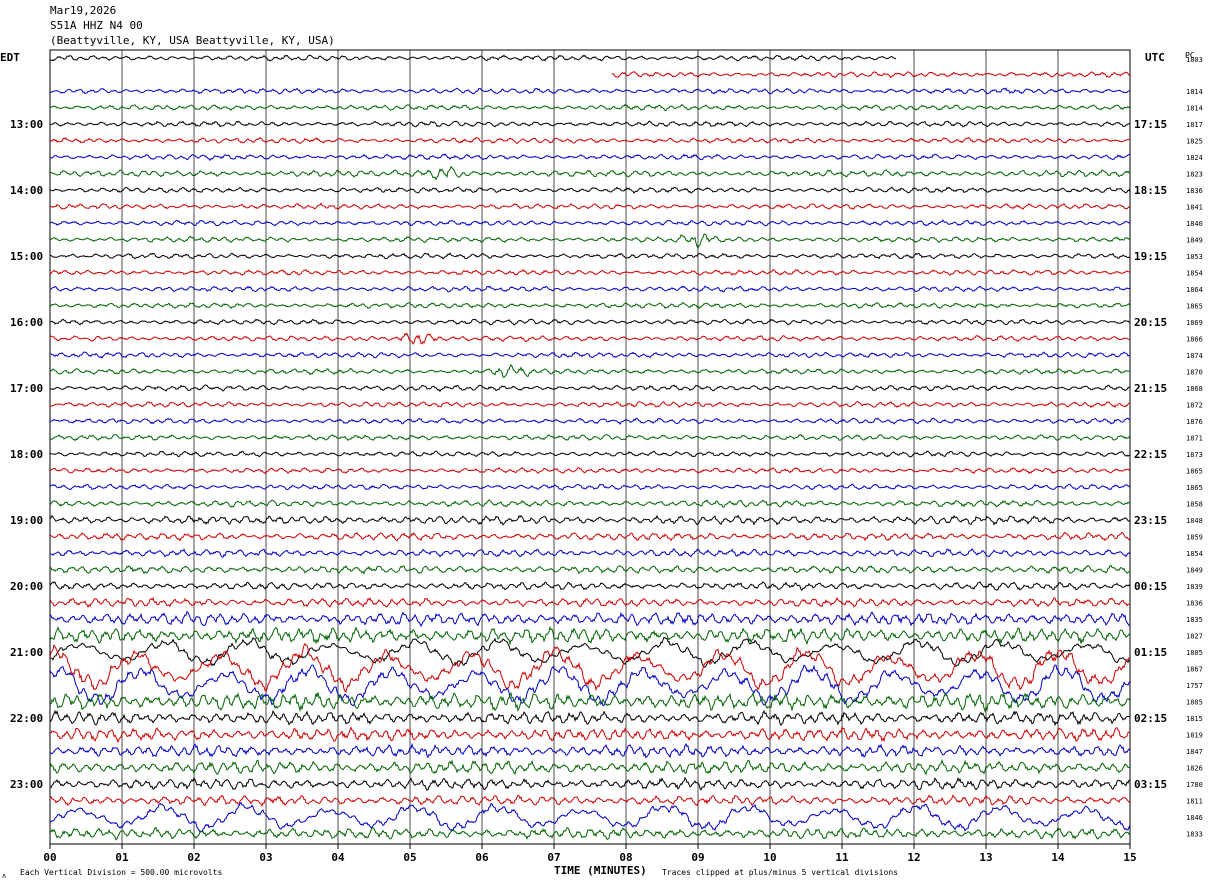 Image resolution: width=1210 pixels, height=886 pixels. What do you see at coordinates (1194, 752) in the screenshot?
I see `row-pc-value: 1847` at bounding box center [1194, 752].